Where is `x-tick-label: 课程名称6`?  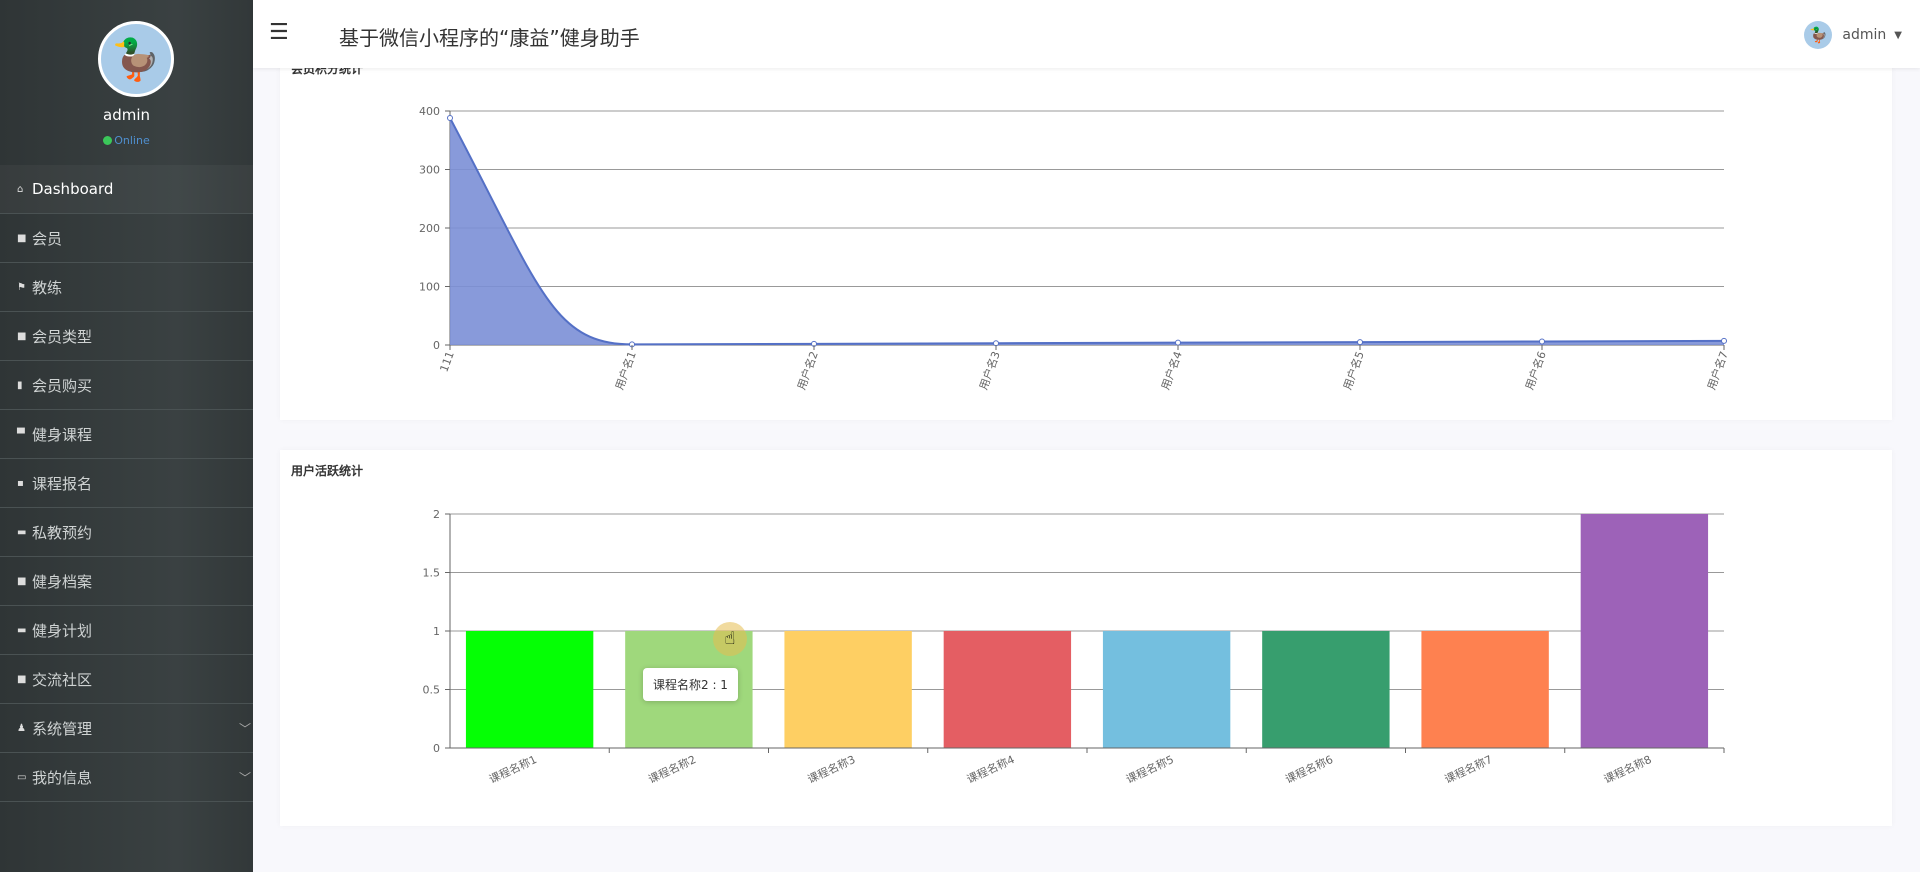
x-tick-label: 课程名称6 is located at coordinates (1309, 769).